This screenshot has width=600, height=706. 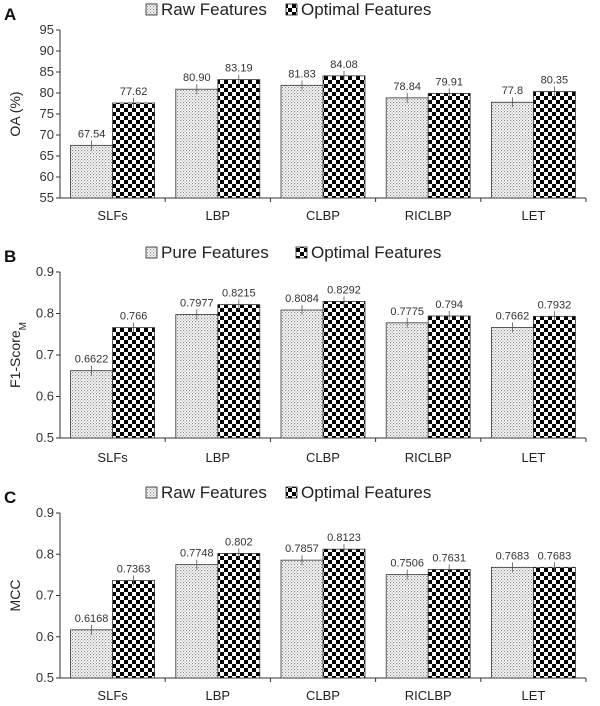 I want to click on data-label: 77.8, so click(x=512, y=91).